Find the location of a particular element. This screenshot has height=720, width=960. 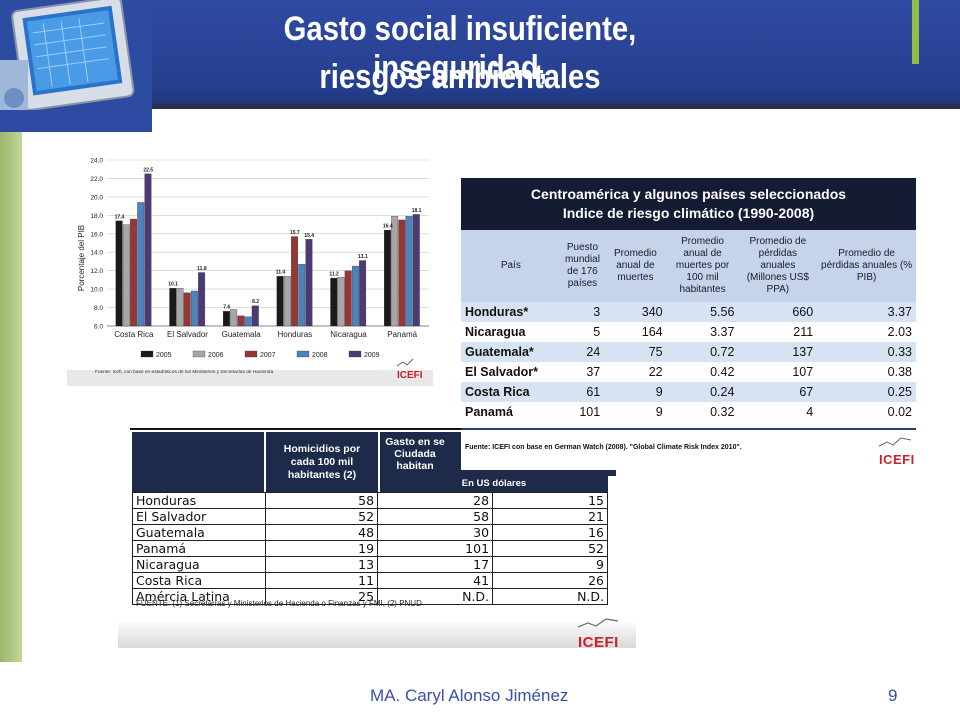

chart-data-label: 10.1 is located at coordinates (173, 285).